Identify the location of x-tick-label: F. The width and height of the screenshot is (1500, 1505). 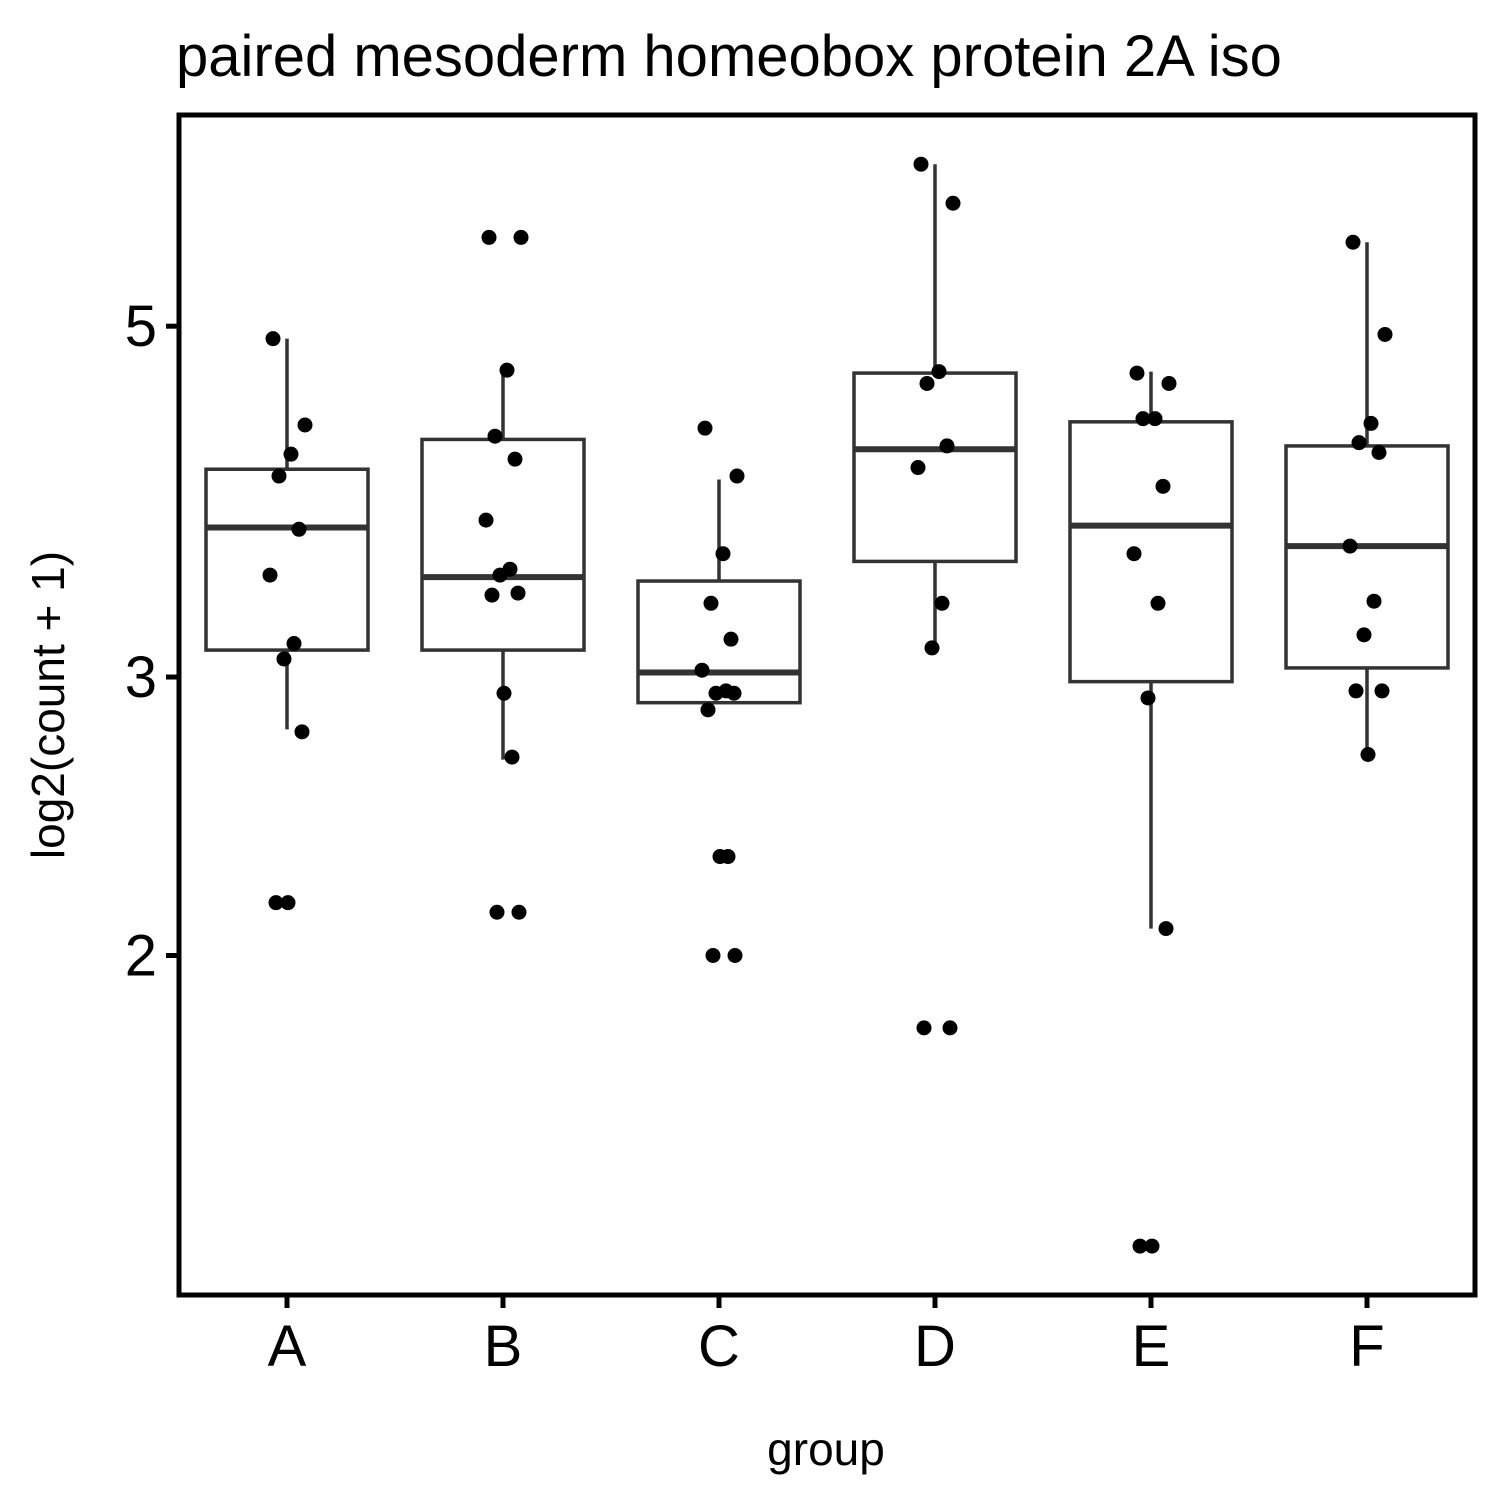
(1366, 1346).